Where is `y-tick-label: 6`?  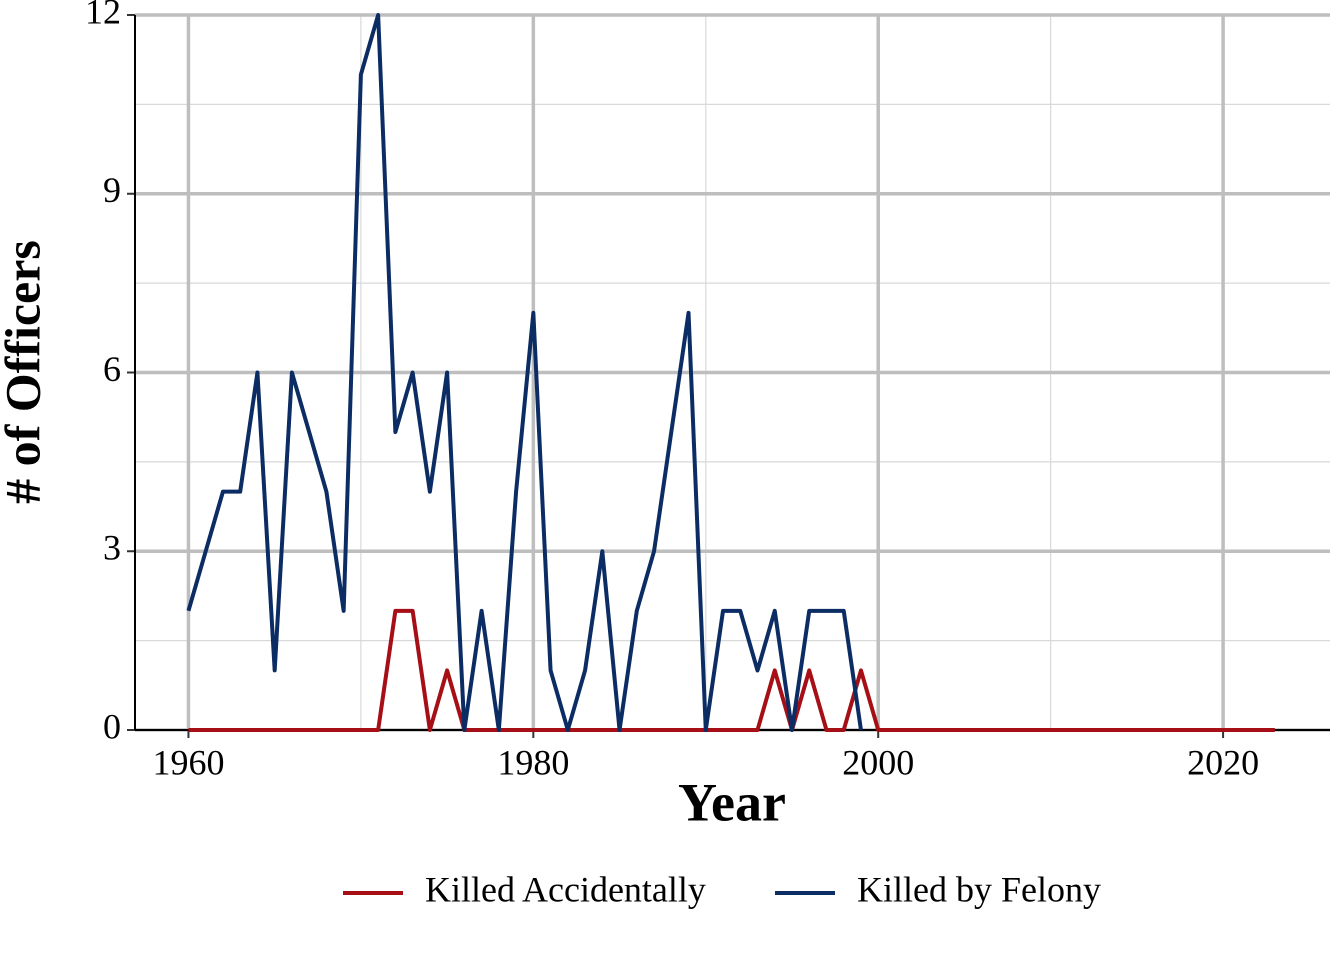
y-tick-label: 6 is located at coordinates (112, 369).